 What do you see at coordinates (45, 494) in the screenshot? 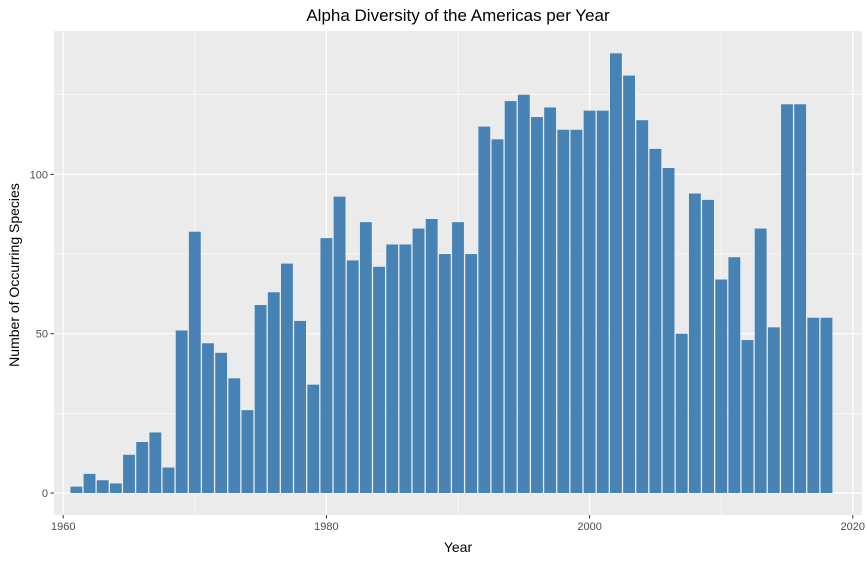
I see `y-tick-label: 0` at bounding box center [45, 494].